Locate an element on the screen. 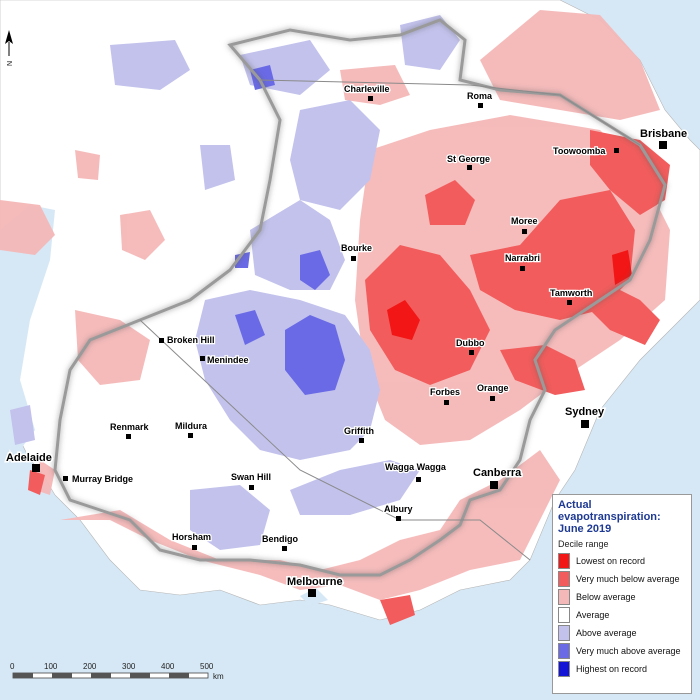 This screenshot has width=700, height=700. marker-swan-hill is located at coordinates (251, 487).